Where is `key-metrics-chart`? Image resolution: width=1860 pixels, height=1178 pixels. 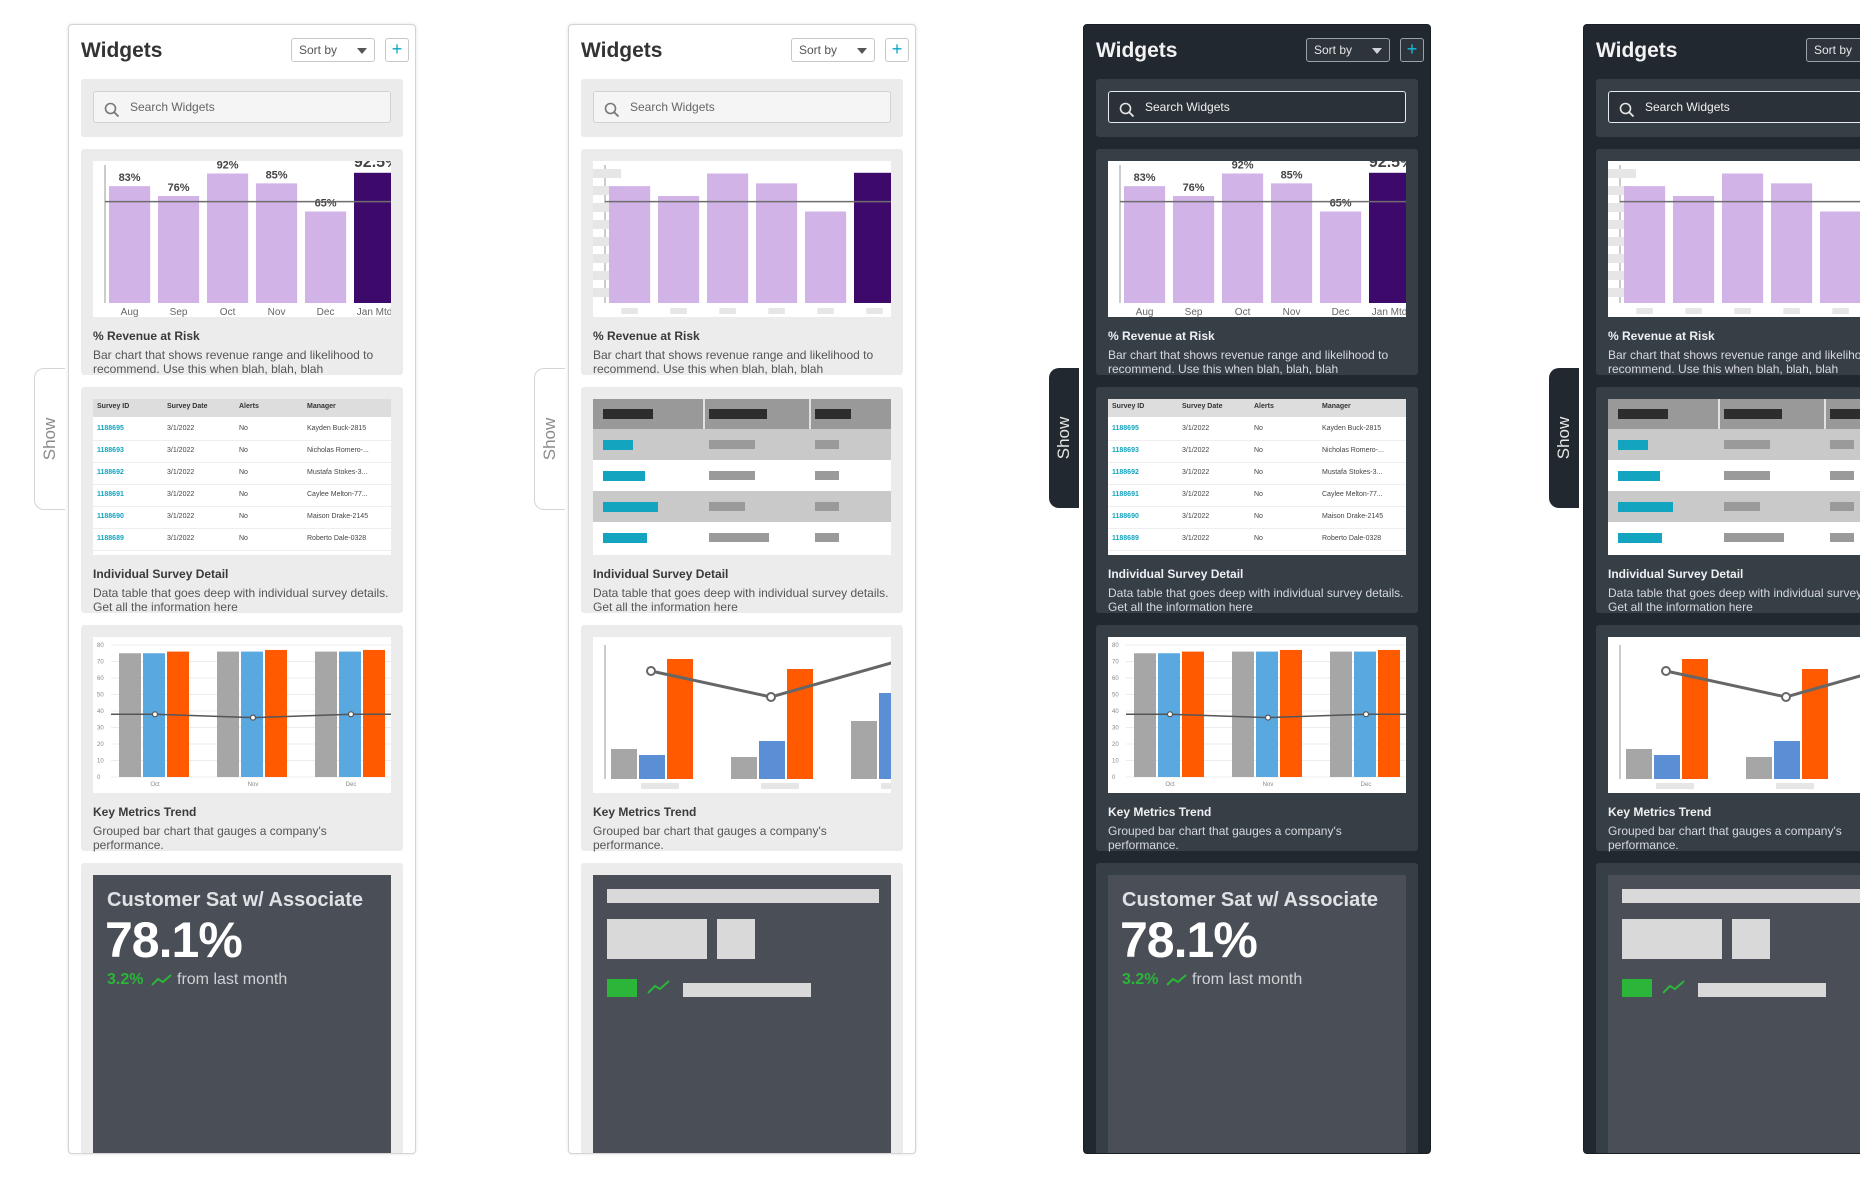 key-metrics-chart is located at coordinates (1739, 717).